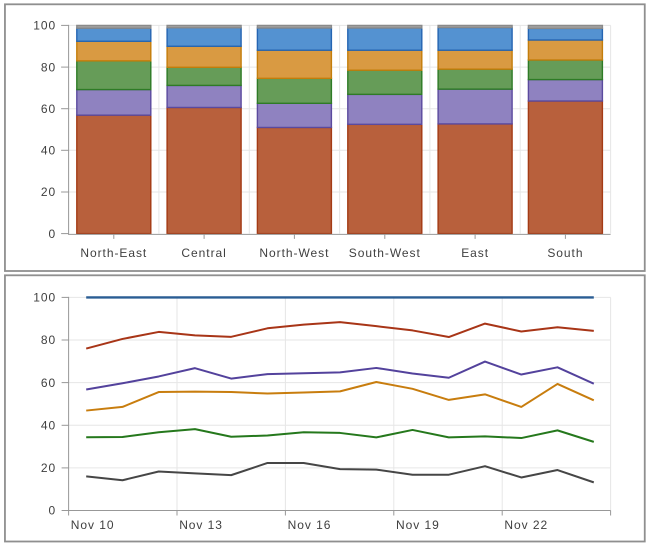  What do you see at coordinates (385, 253) in the screenshot?
I see `svg-text: South-West` at bounding box center [385, 253].